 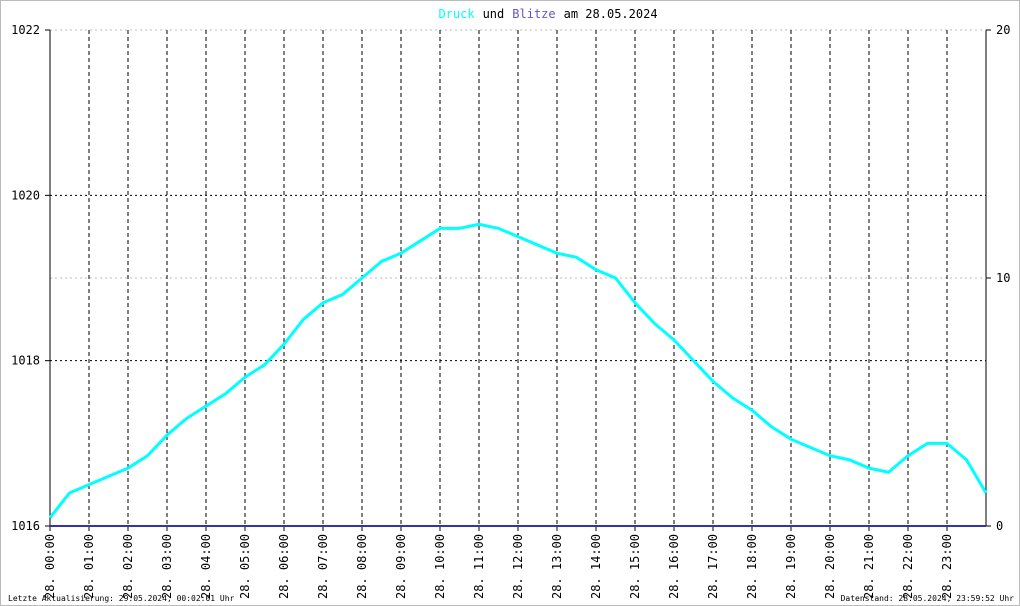 I want to click on footer-right: Datenstand: 28.05.2024, 23:59:52 Uhr, so click(x=928, y=598).